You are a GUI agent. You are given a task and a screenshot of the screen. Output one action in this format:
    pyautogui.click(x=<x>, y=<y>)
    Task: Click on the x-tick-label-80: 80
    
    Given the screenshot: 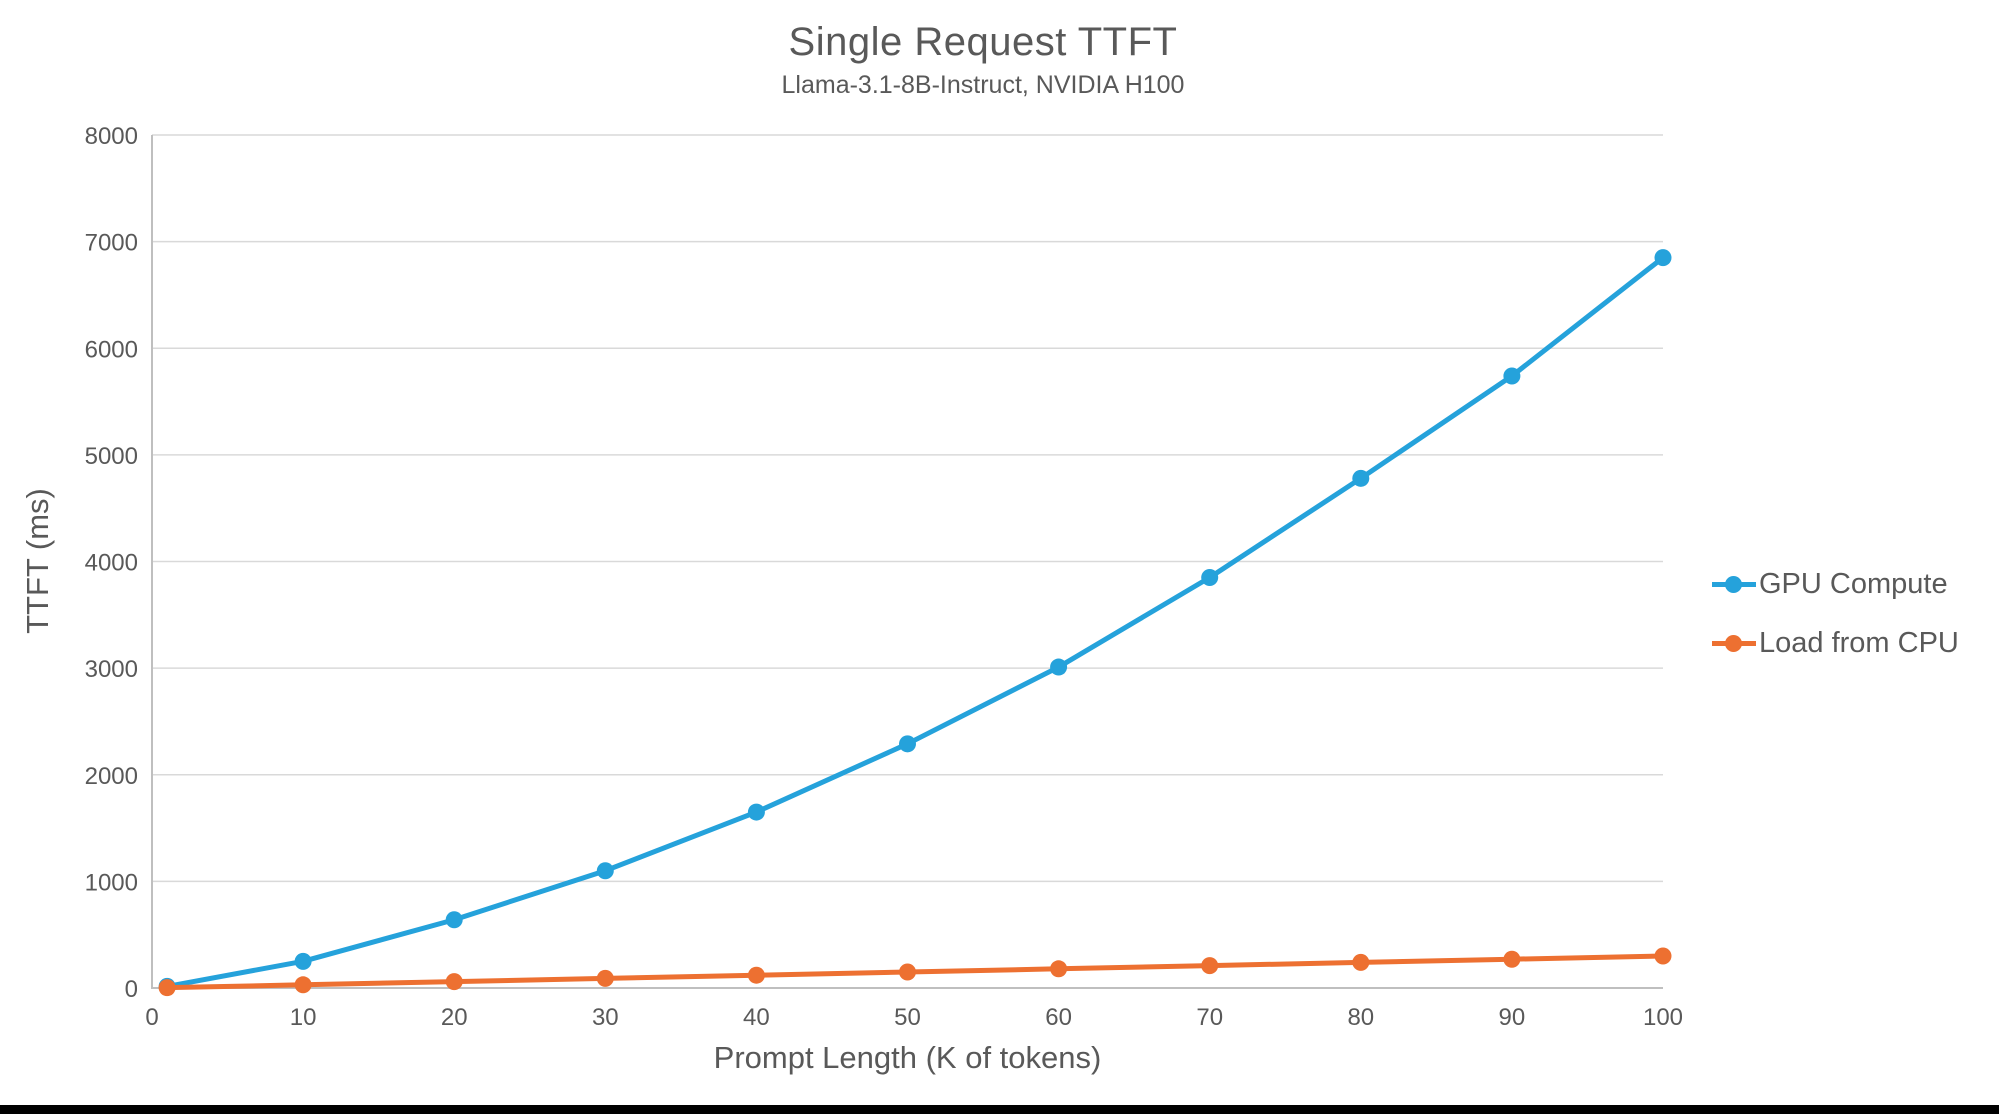 What is the action you would take?
    pyautogui.click(x=1360, y=1017)
    